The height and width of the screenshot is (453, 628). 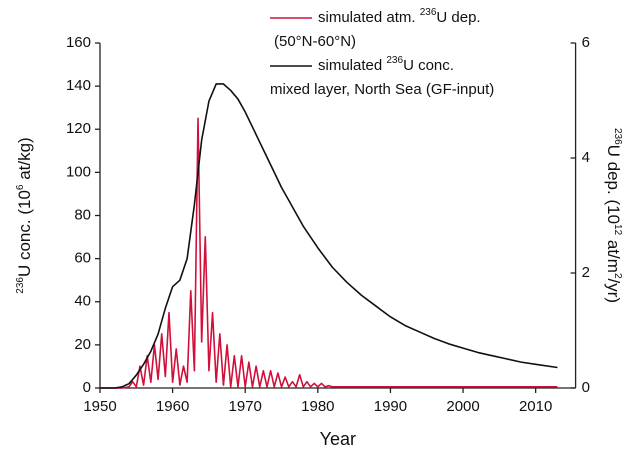 What do you see at coordinates (99, 406) in the screenshot?
I see `x-tick-label: 1950` at bounding box center [99, 406].